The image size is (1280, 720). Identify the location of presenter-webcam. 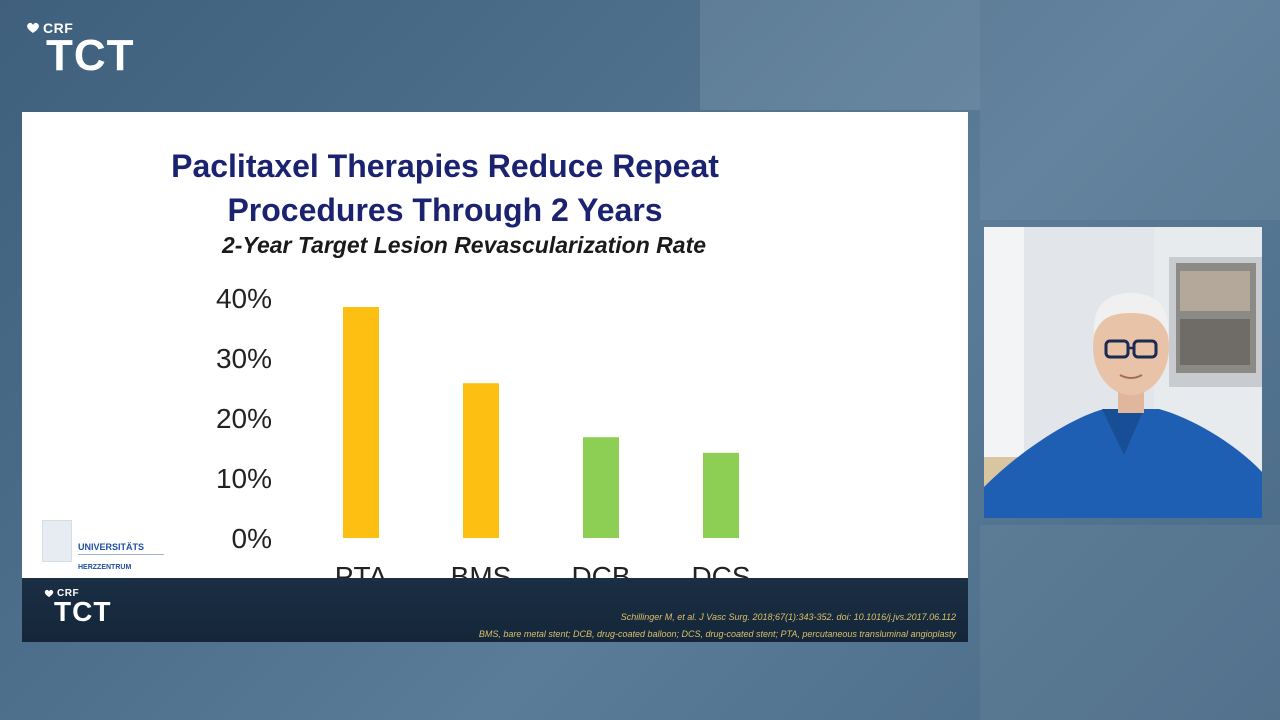
(1123, 372).